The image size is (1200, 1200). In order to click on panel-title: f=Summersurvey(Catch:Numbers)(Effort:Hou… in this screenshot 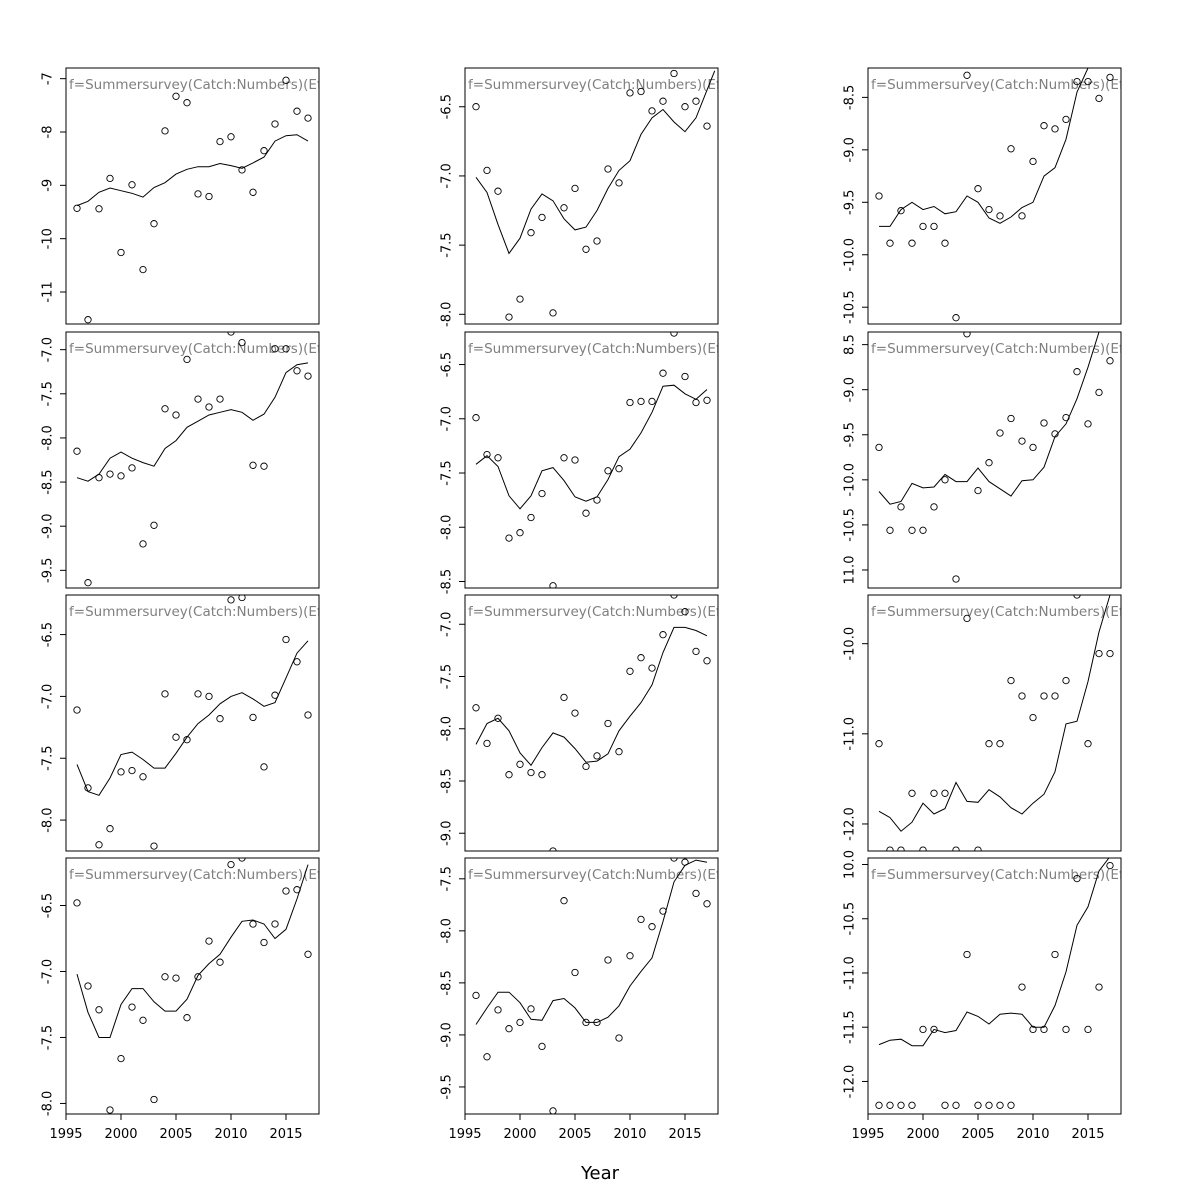, I will do `click(631, 349)`.